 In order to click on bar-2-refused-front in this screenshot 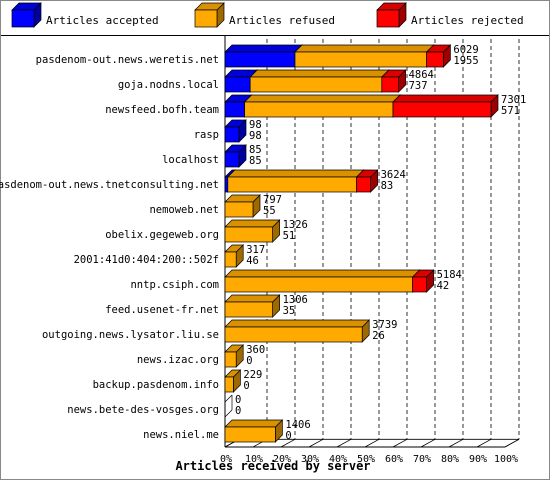, I will do `click(316, 84)`.